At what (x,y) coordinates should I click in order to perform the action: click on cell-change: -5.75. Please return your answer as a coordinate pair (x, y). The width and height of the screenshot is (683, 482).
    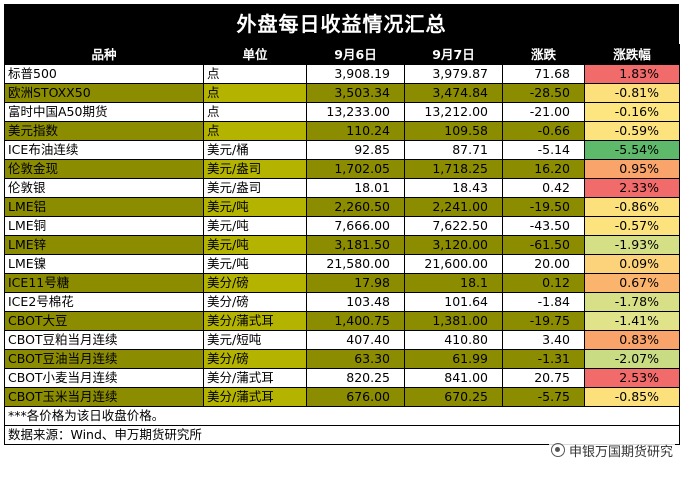
    Looking at the image, I should click on (543, 397).